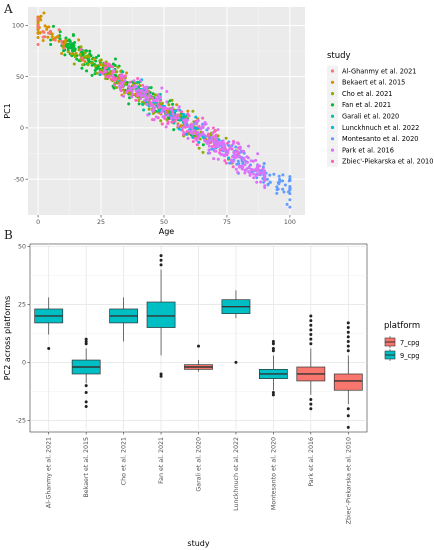 Image resolution: width=434 pixels, height=550 pixels. I want to click on x-tick-label: Fan et al. 2021, so click(161, 460).